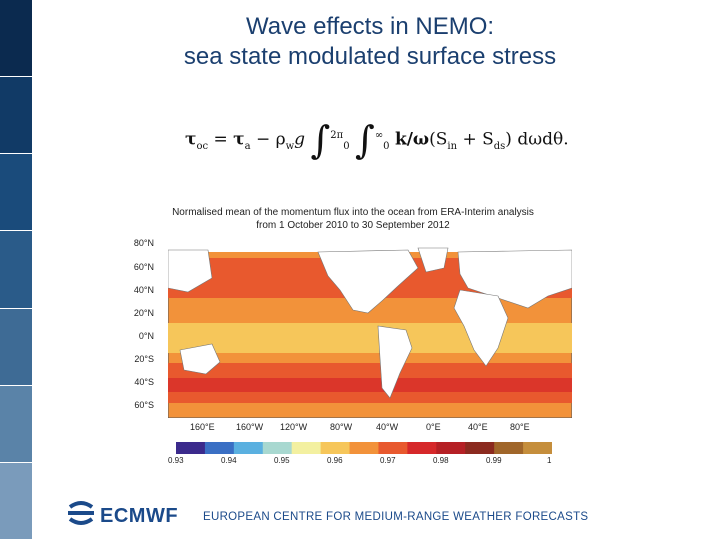 This screenshot has height=540, width=720. I want to click on formula-equals: =, so click(221, 139).